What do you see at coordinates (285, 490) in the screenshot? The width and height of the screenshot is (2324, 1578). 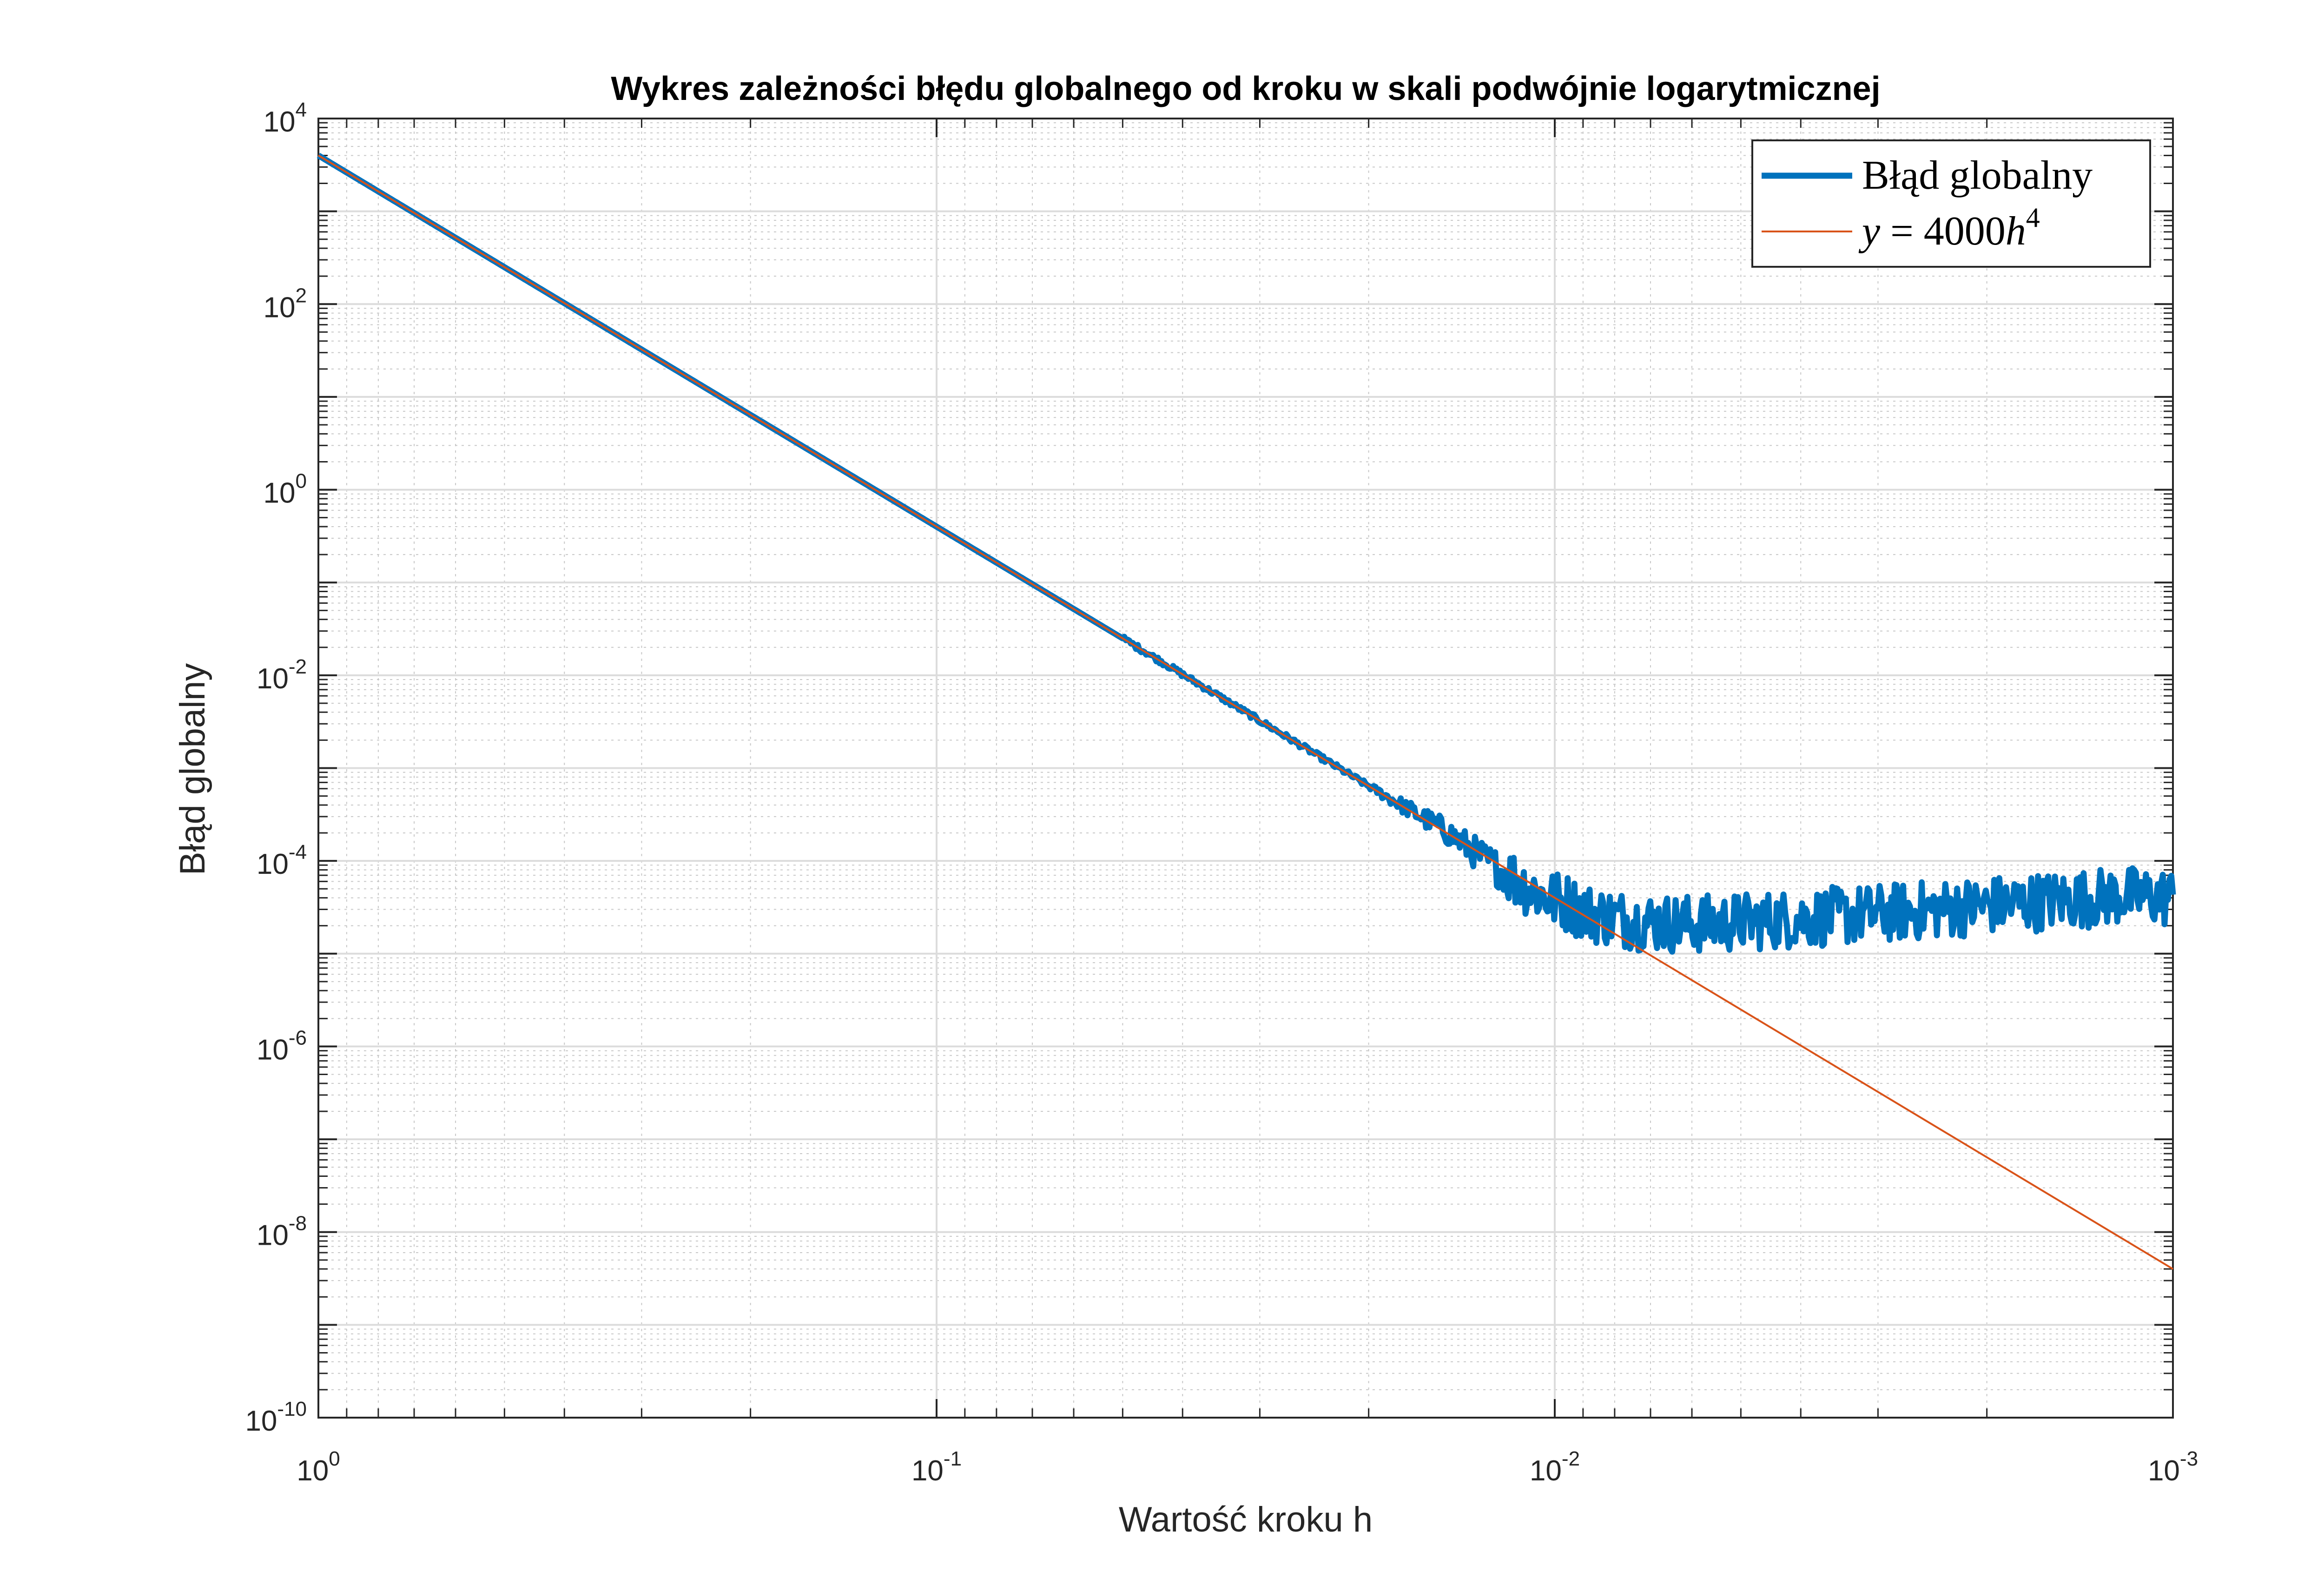 I see `y-tick-label: 10⁰` at bounding box center [285, 490].